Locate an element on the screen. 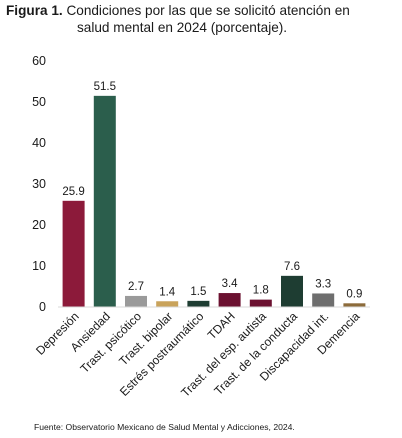 This screenshot has height=438, width=402. bar-value-label: 2.7 is located at coordinates (136, 287).